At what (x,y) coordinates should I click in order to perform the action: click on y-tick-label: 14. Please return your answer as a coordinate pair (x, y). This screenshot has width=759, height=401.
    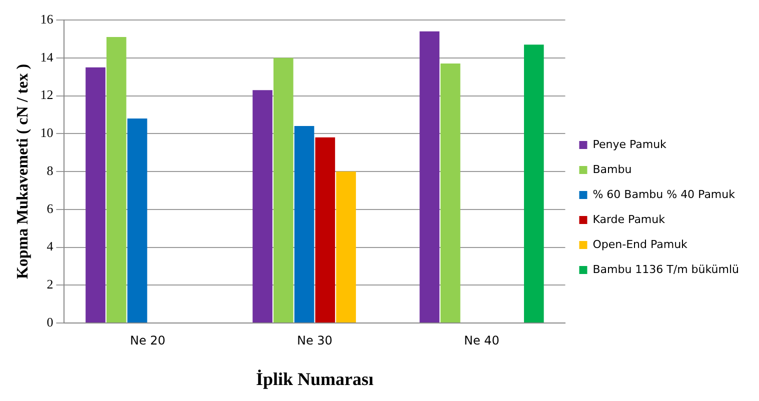
    Looking at the image, I should click on (47, 56).